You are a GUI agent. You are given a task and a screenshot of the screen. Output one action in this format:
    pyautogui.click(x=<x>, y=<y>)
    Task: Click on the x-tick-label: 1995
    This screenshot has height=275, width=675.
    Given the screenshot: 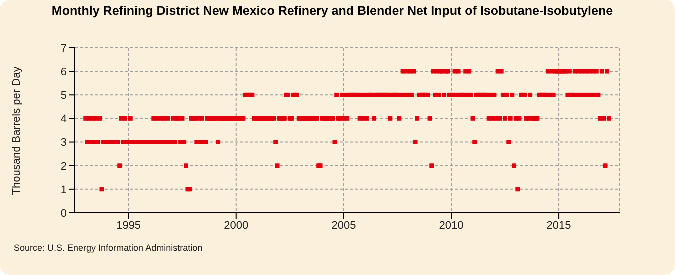 What is the action you would take?
    pyautogui.click(x=129, y=226)
    